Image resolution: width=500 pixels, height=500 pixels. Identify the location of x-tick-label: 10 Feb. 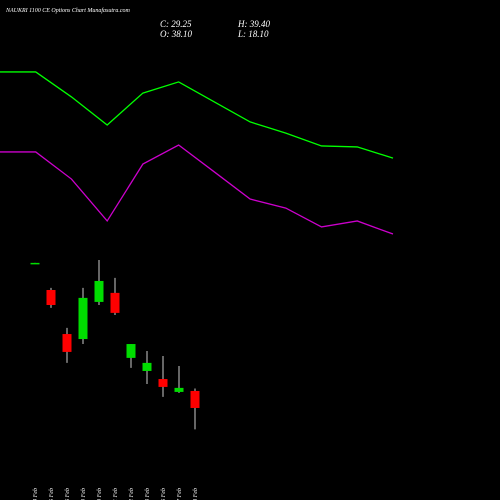
(100, 494).